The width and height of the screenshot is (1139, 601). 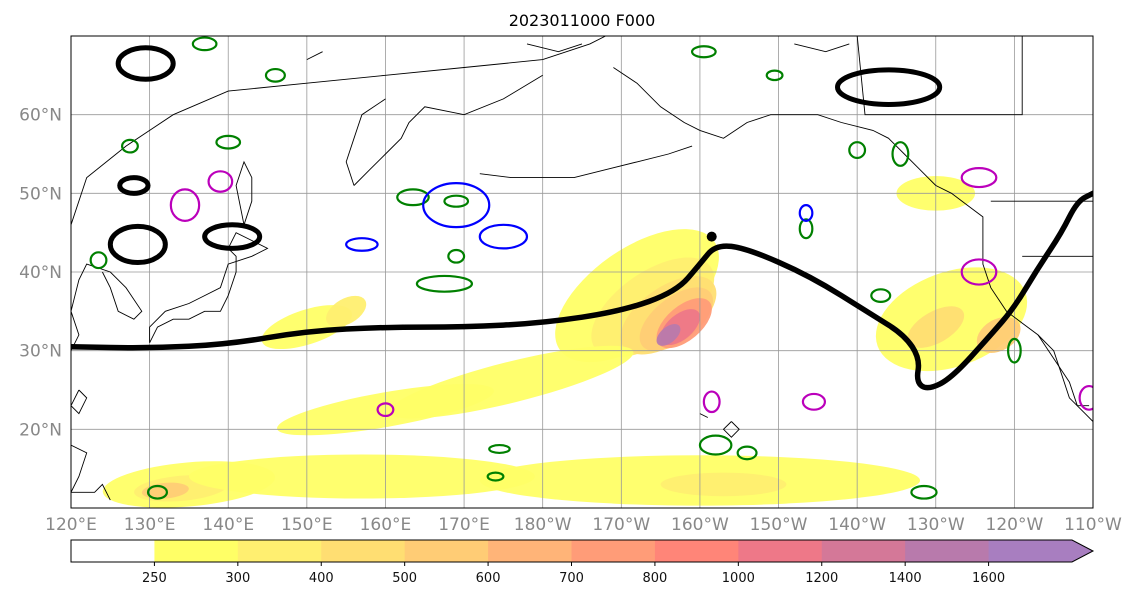 I want to click on longitude-tick-label: 170°W, so click(x=621, y=525).